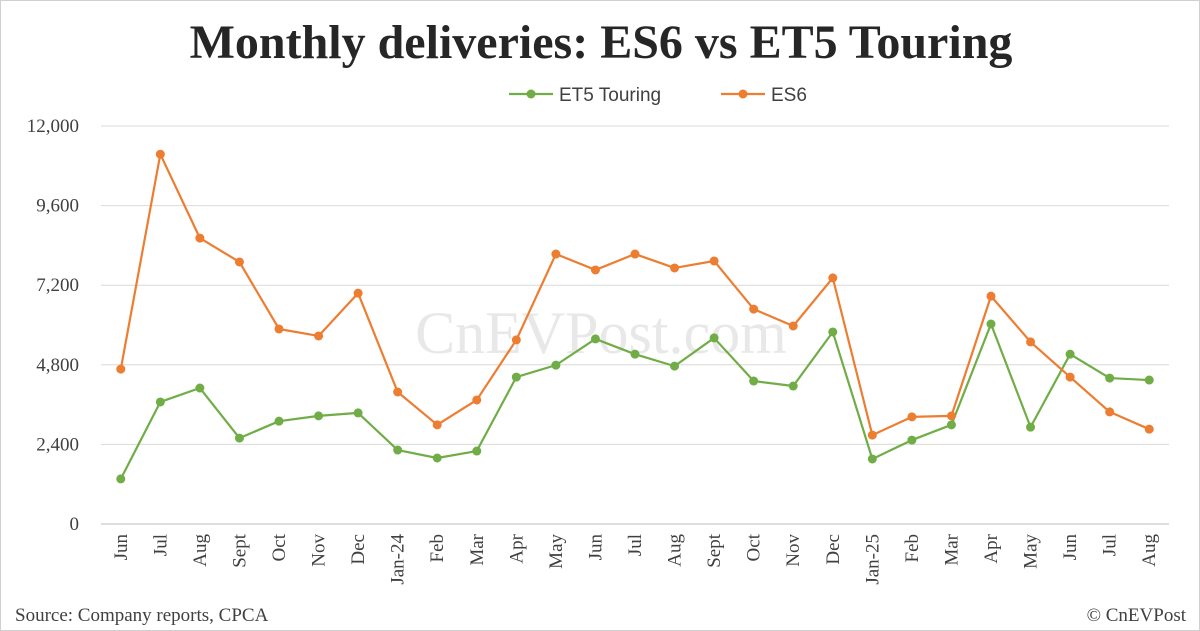 The width and height of the screenshot is (1200, 631). I want to click on legend-item: ET5 Touring, so click(585, 95).